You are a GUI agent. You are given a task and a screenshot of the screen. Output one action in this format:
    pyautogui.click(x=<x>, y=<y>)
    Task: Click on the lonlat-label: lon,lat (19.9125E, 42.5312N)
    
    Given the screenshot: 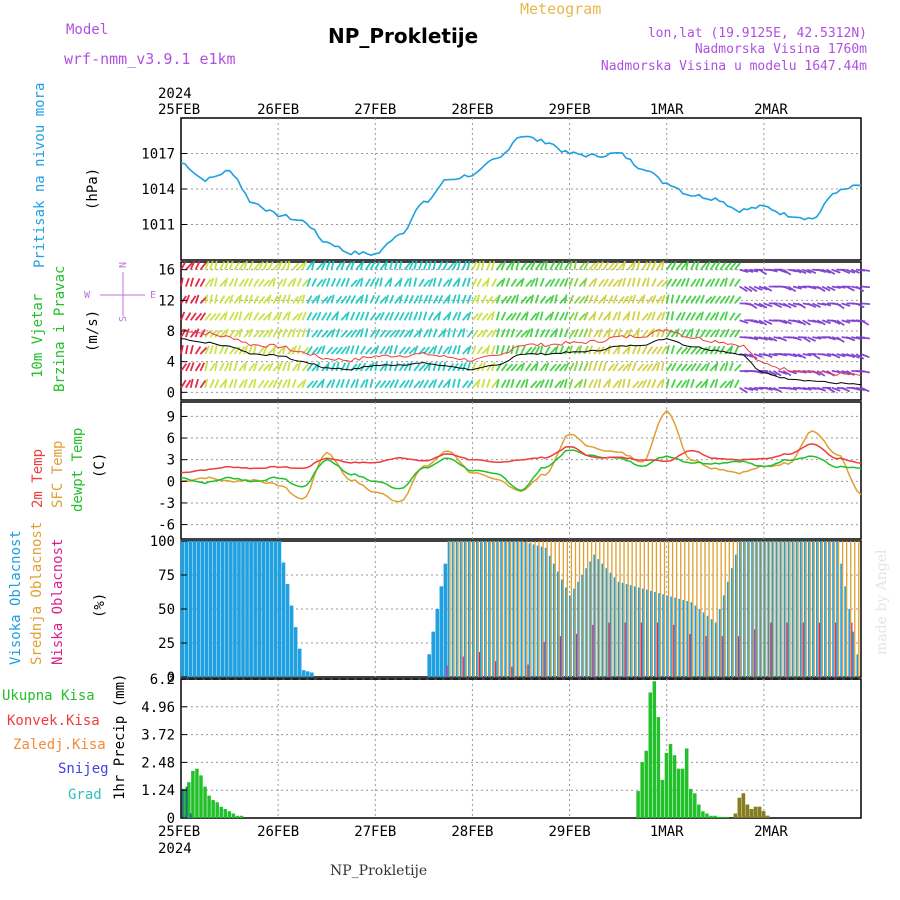 What is the action you would take?
    pyautogui.click(x=757, y=33)
    